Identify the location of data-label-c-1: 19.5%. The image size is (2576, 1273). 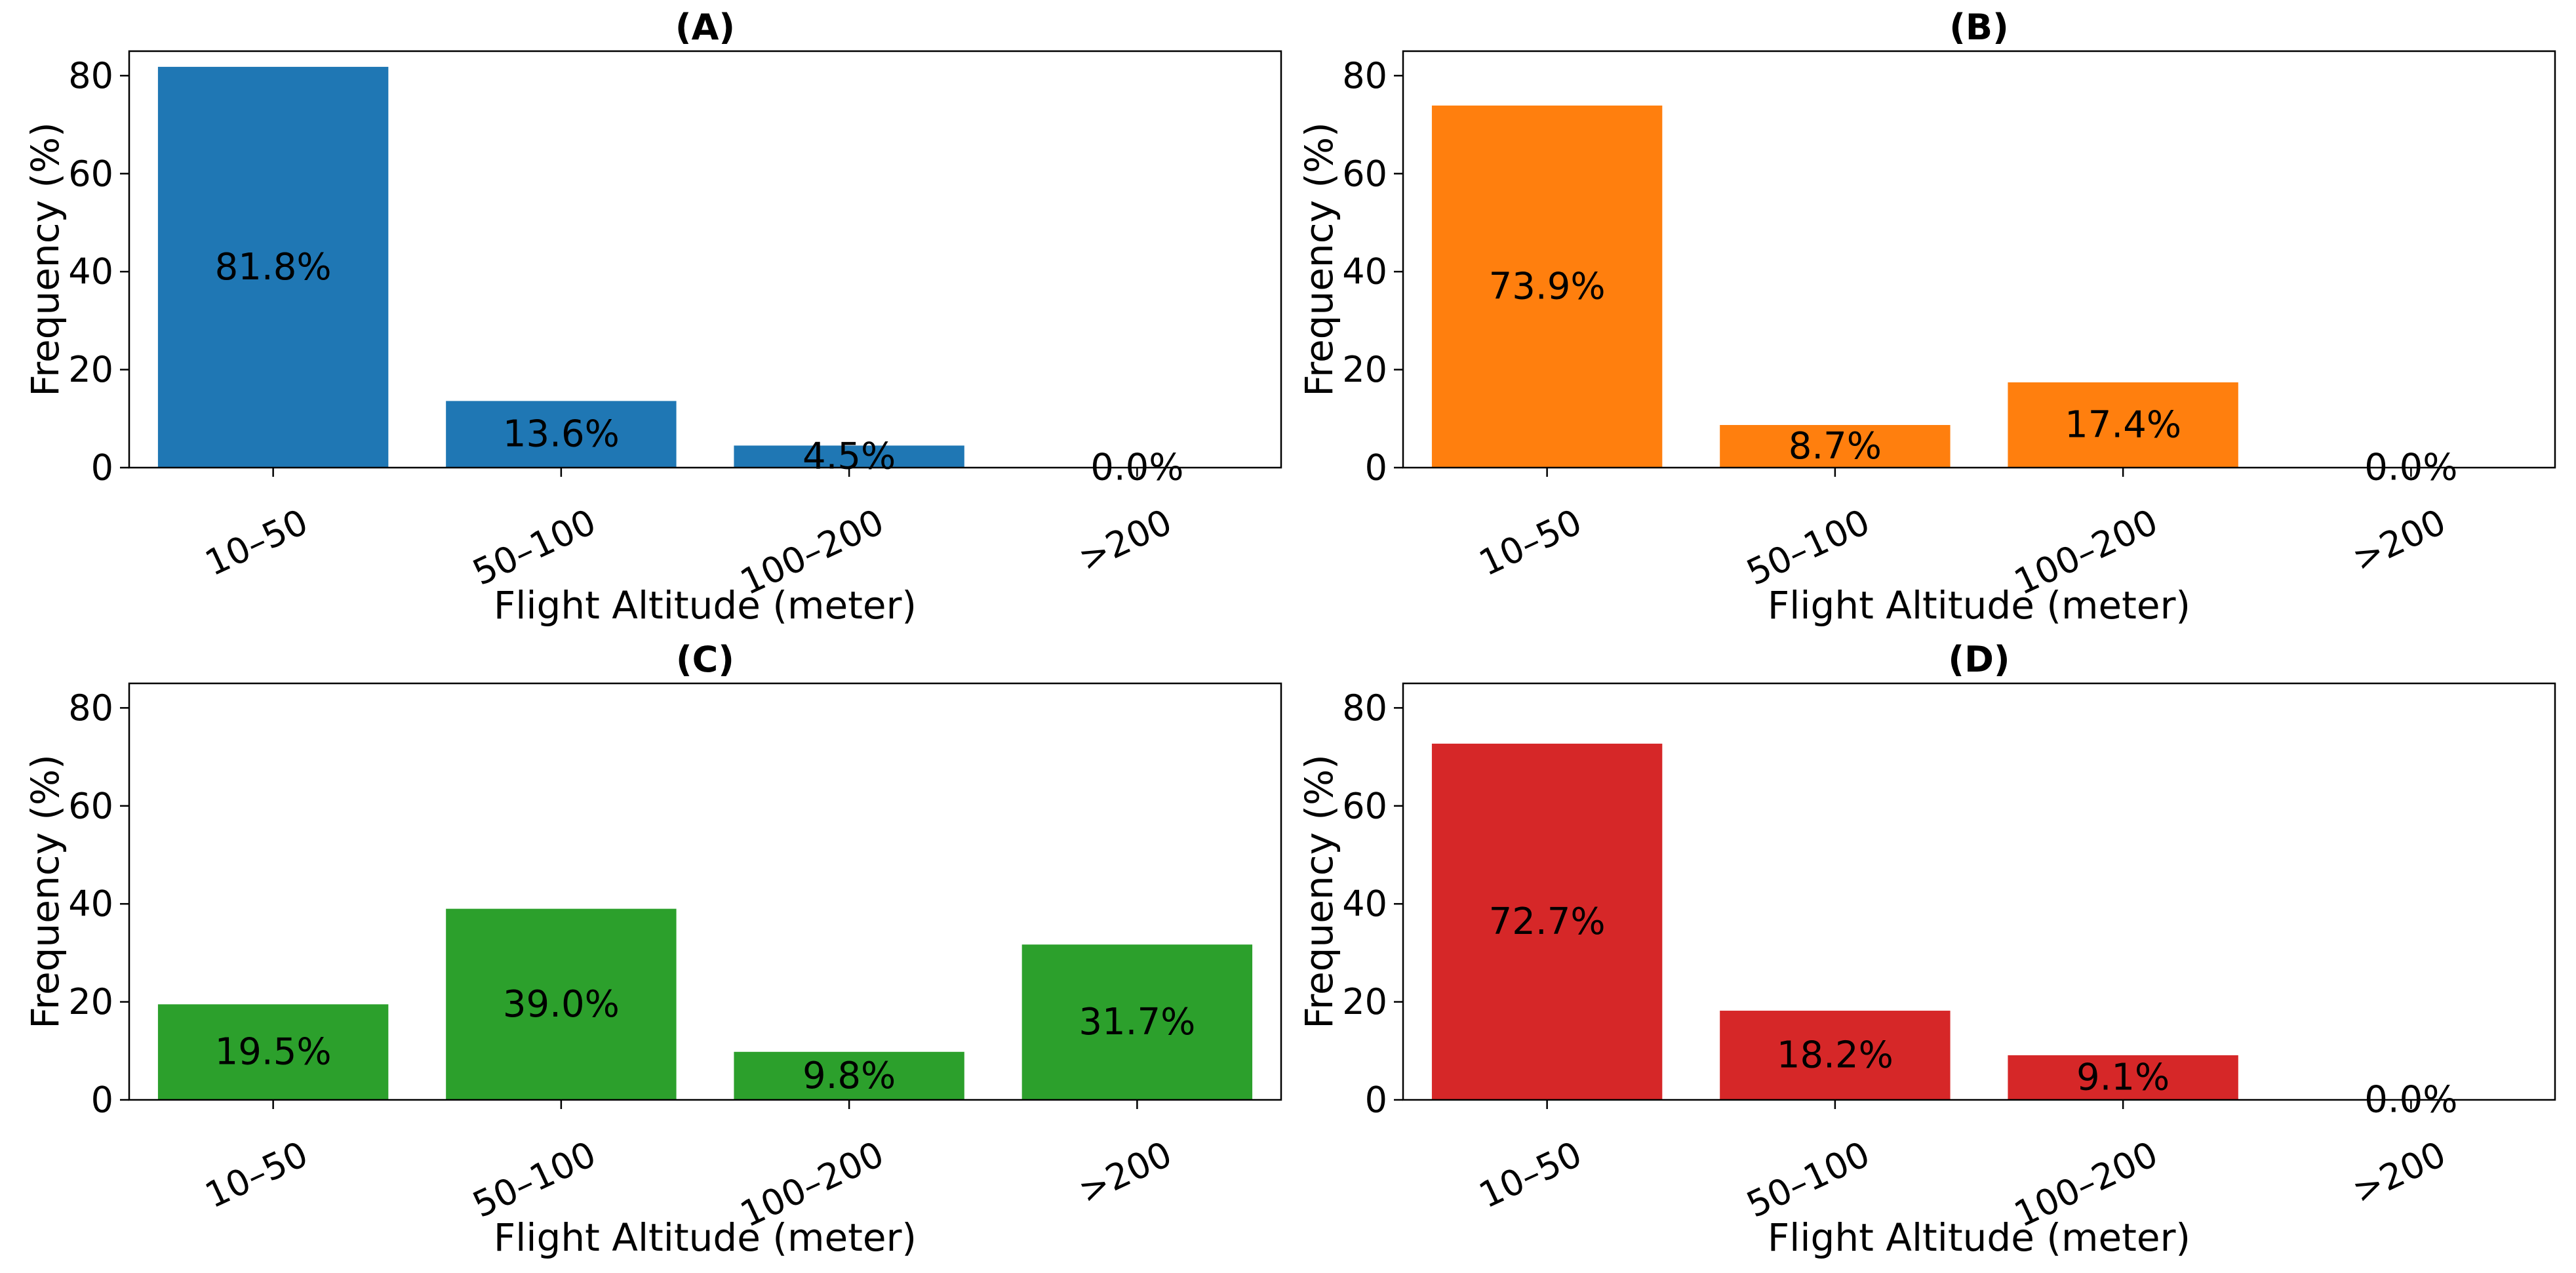
(273, 1052).